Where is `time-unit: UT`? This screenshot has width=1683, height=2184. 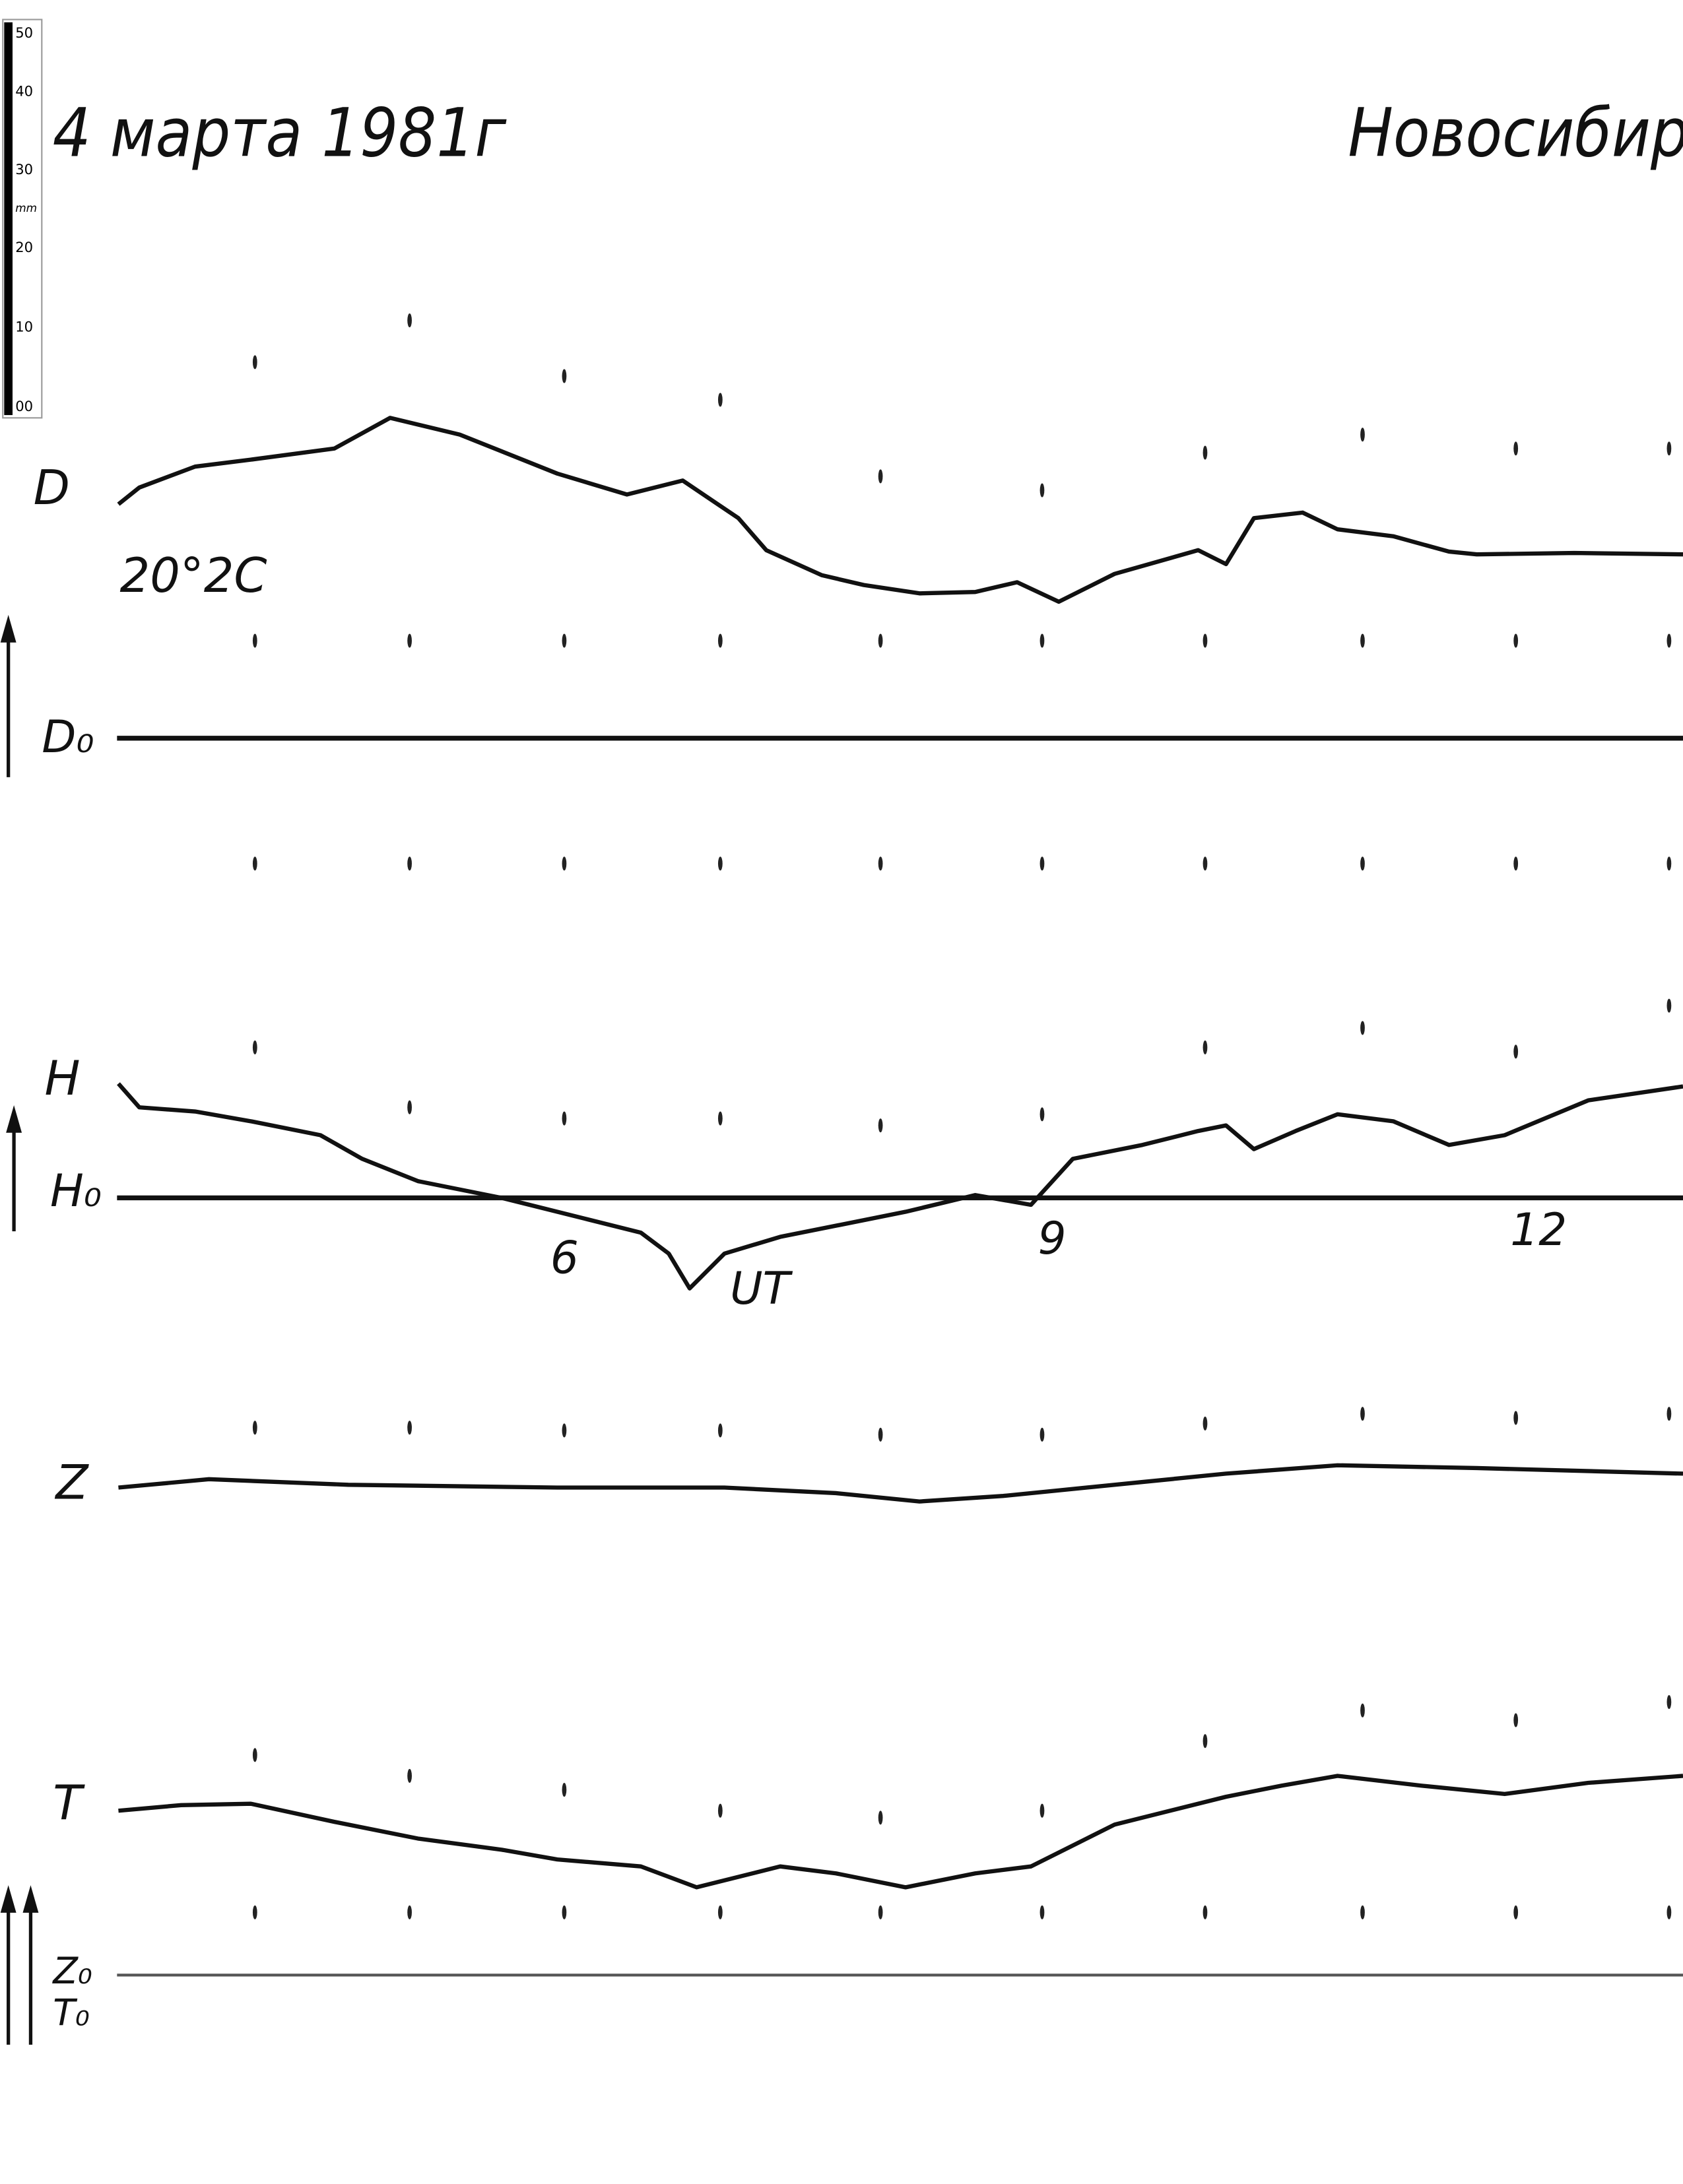 time-unit: UT is located at coordinates (761, 1288).